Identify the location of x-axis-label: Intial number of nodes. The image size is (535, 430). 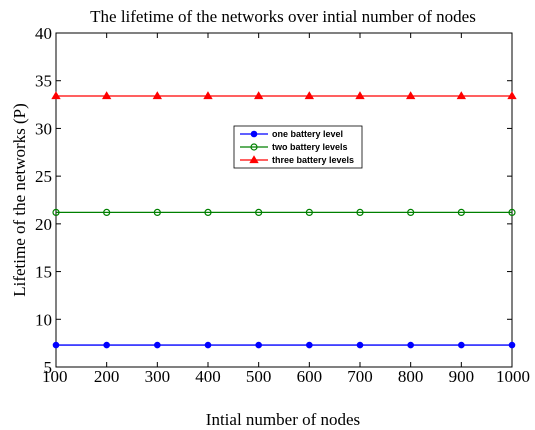
(283, 419).